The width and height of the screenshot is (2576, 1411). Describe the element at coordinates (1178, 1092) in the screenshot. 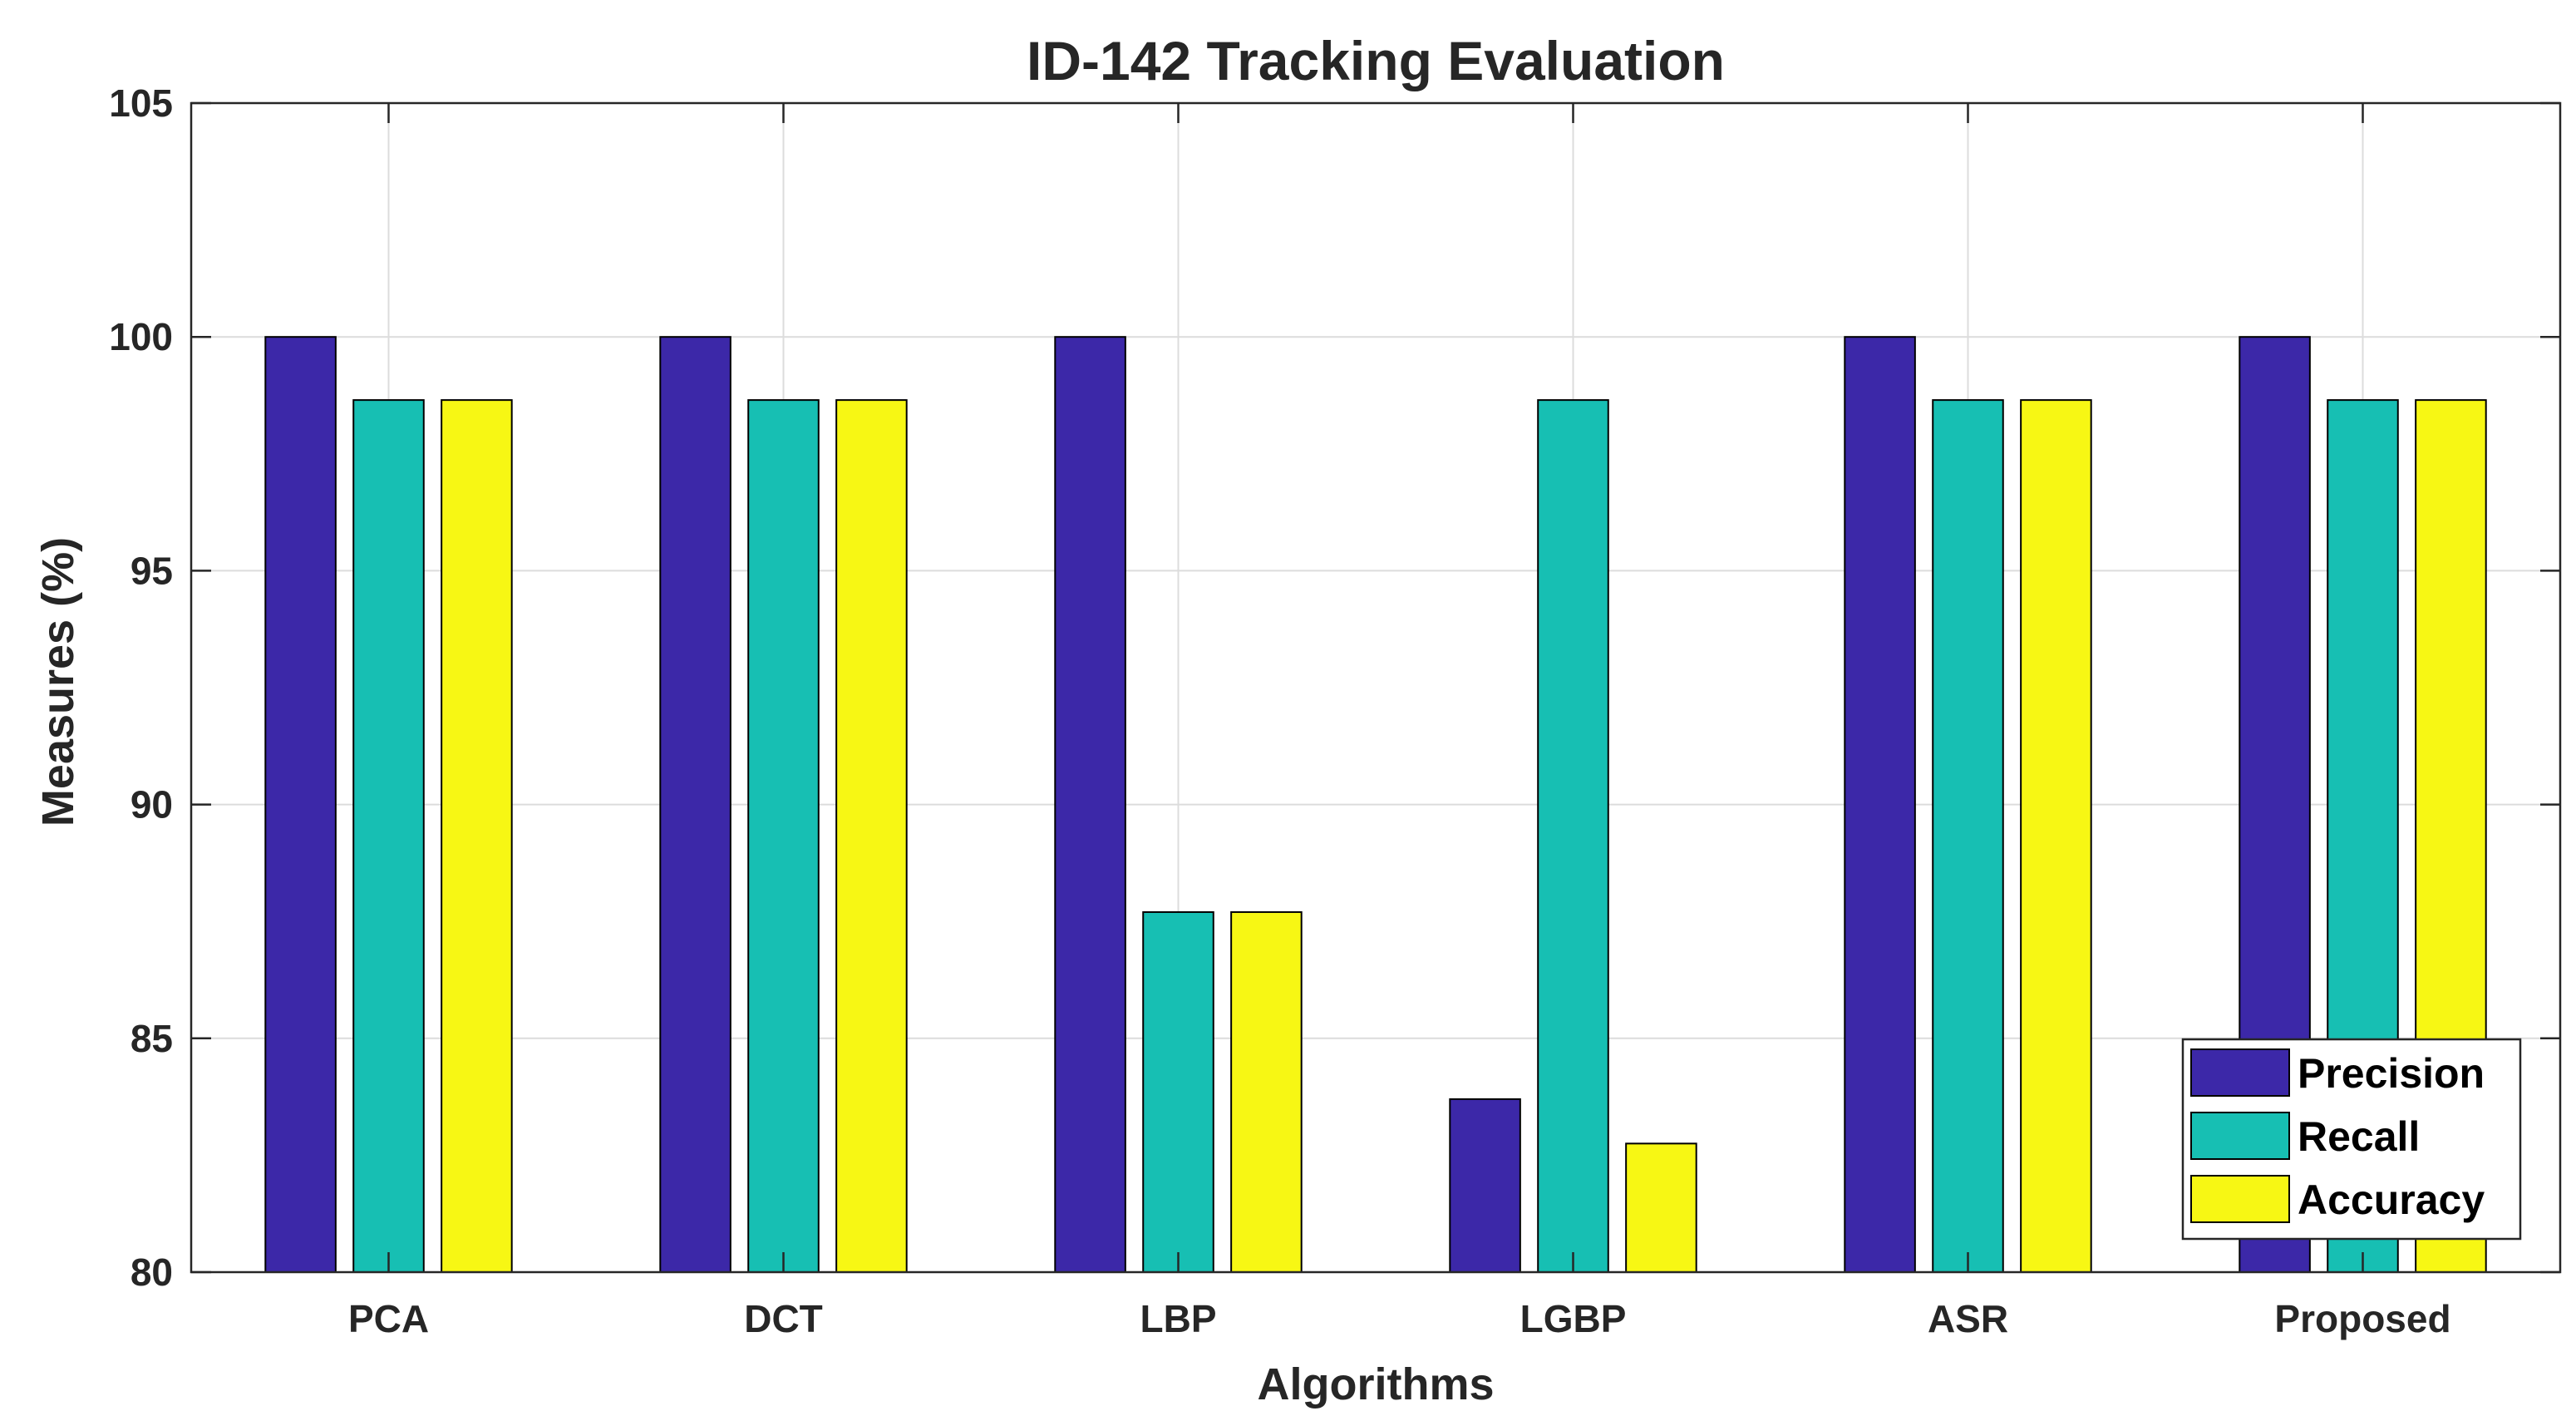

I see `bar-recall-lbp` at that location.